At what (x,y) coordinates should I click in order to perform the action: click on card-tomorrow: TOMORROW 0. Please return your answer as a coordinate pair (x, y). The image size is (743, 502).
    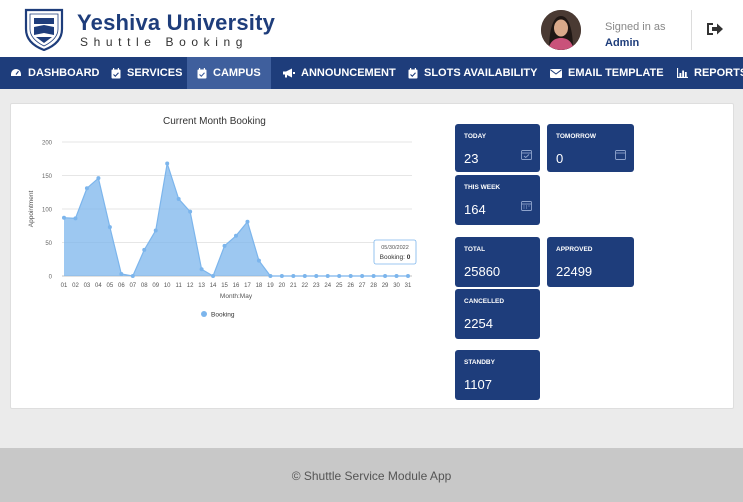
    Looking at the image, I should click on (590, 148).